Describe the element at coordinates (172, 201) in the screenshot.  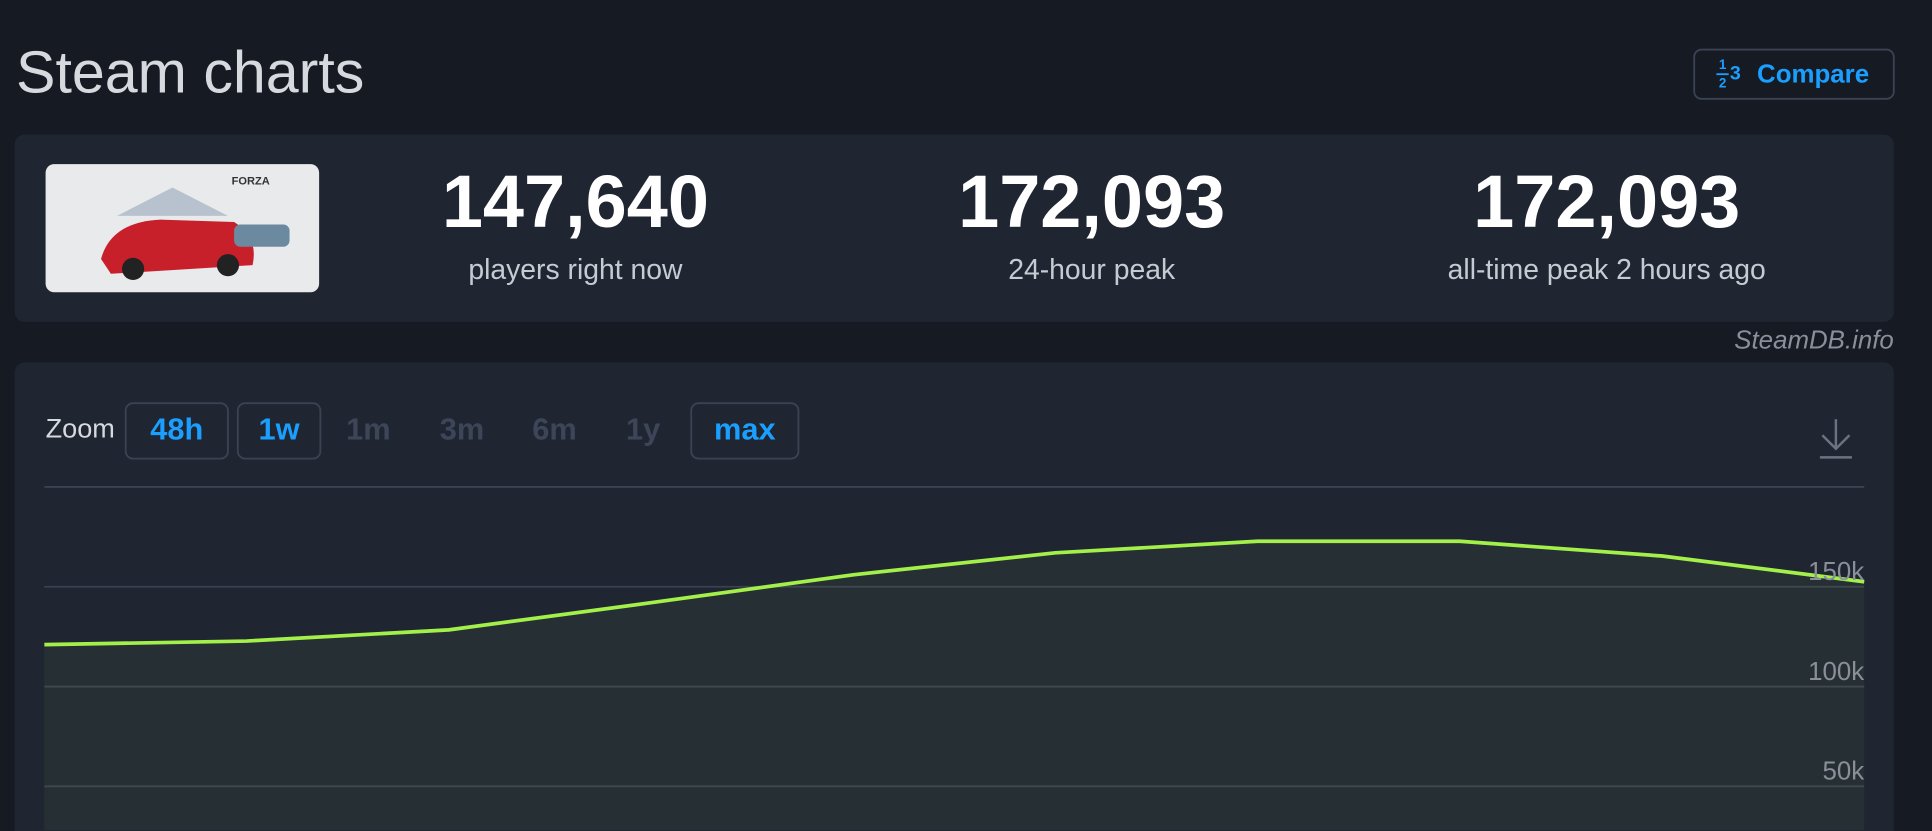
I see `image-mountain` at that location.